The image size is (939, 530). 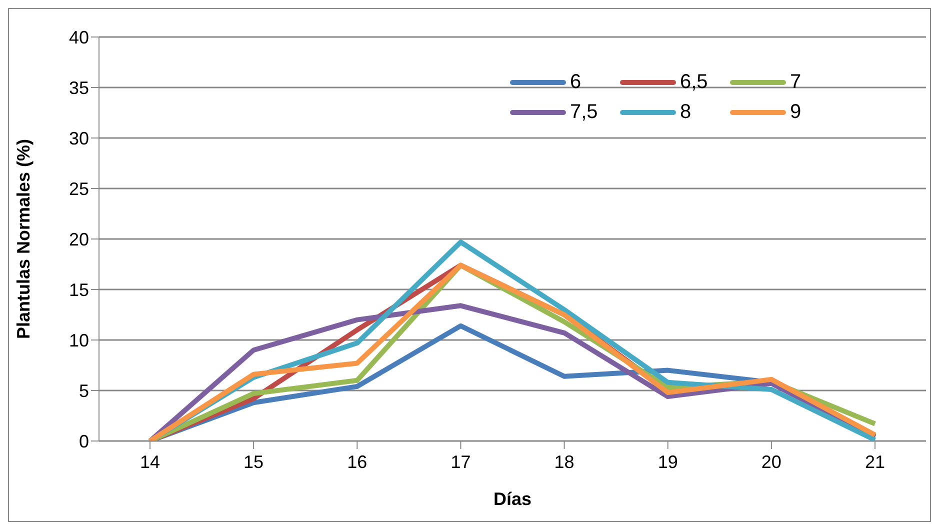 I want to click on y-tick-label: 30, so click(x=78, y=138).